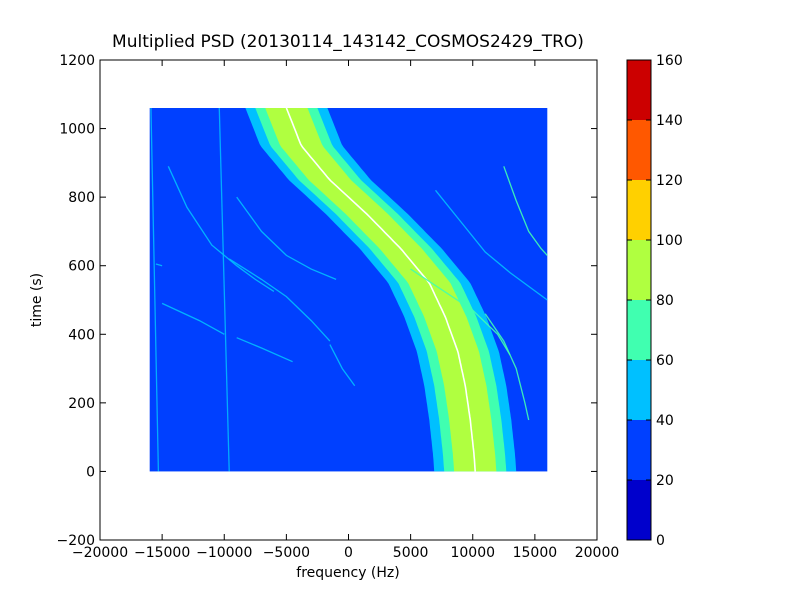 The height and width of the screenshot is (600, 800). I want to click on x-tick-label: 20000, so click(597, 553).